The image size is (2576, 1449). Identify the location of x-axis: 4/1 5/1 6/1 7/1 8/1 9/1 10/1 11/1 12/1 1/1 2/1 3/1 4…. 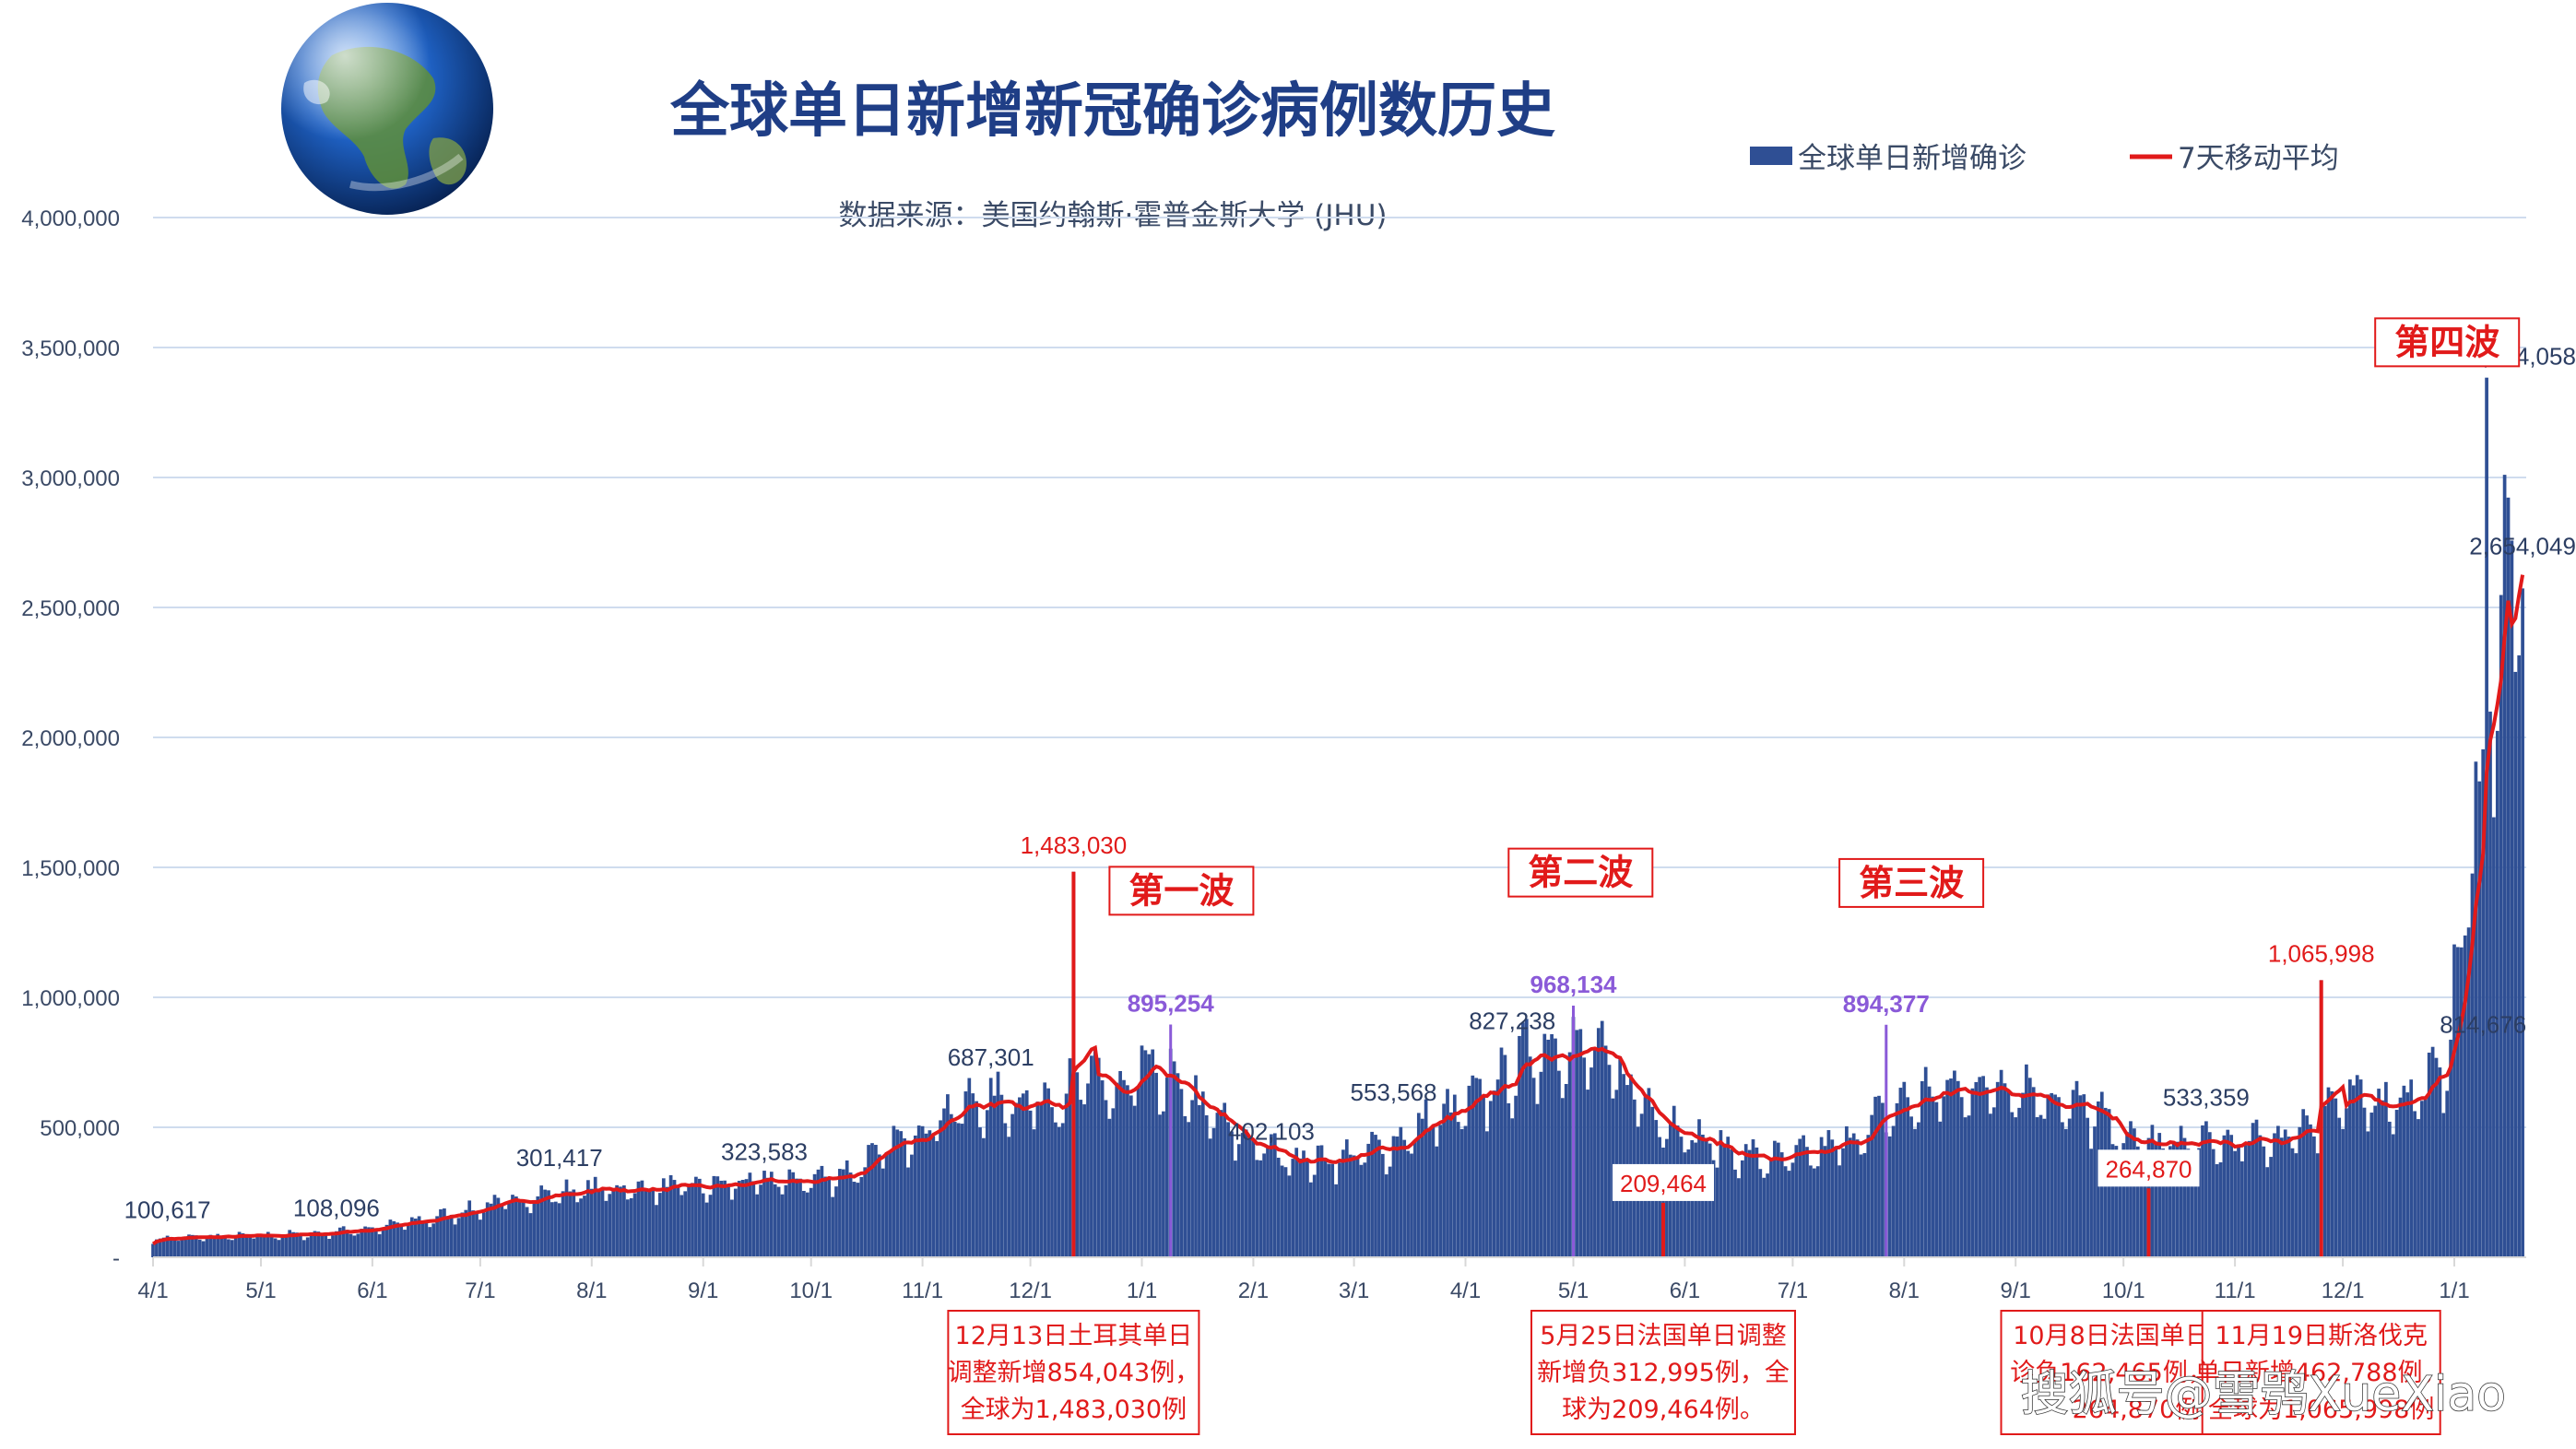
(1331, 1279).